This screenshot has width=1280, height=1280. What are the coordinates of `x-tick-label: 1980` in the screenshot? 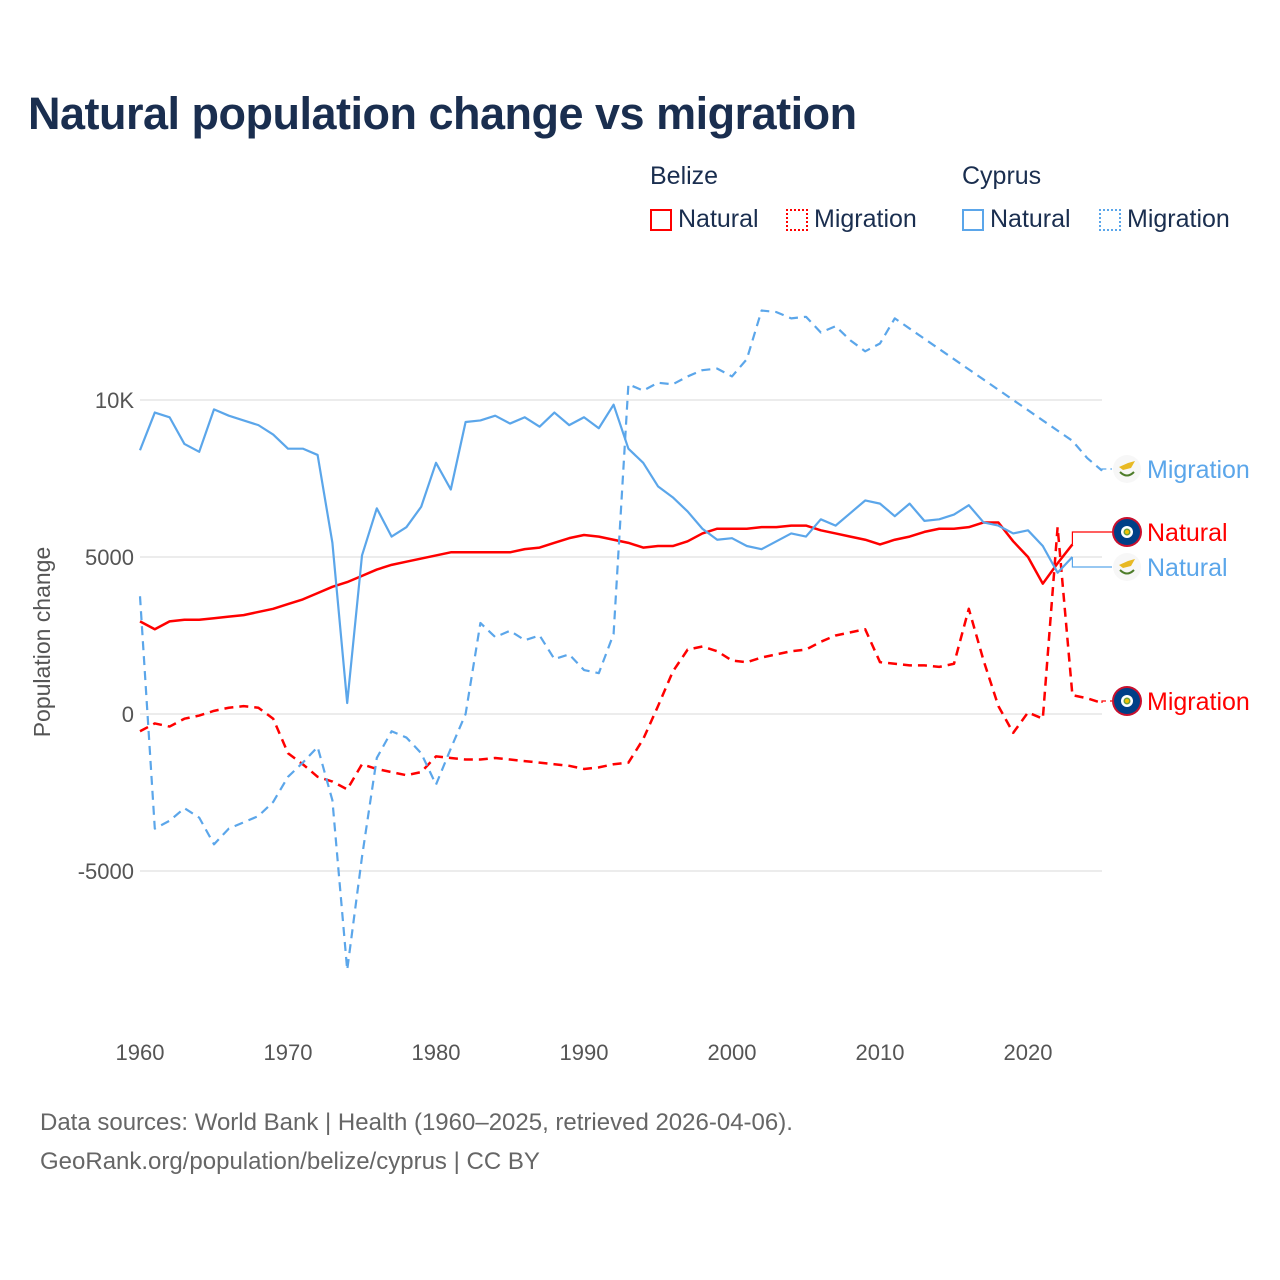 It's located at (436, 1052).